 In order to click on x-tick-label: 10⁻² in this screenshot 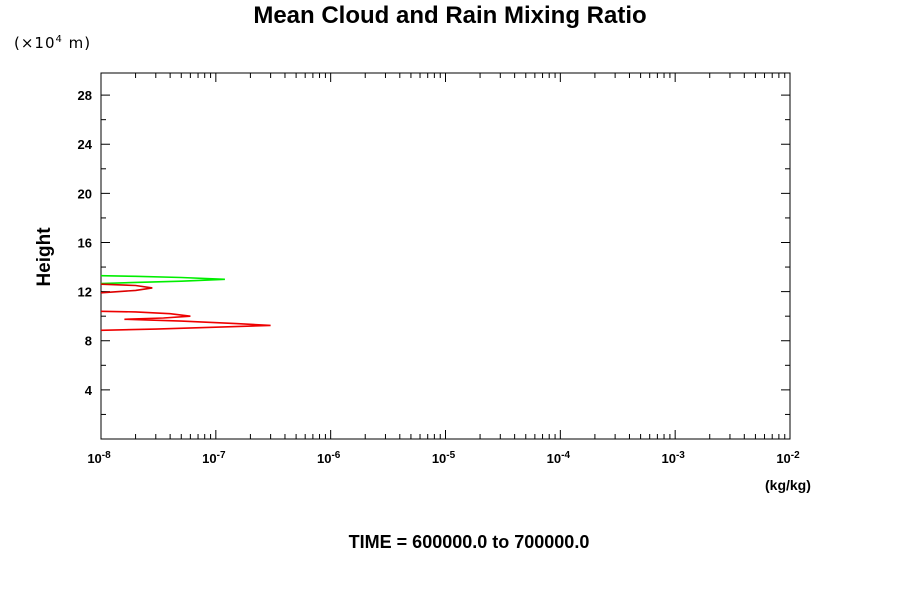, I will do `click(788, 458)`.